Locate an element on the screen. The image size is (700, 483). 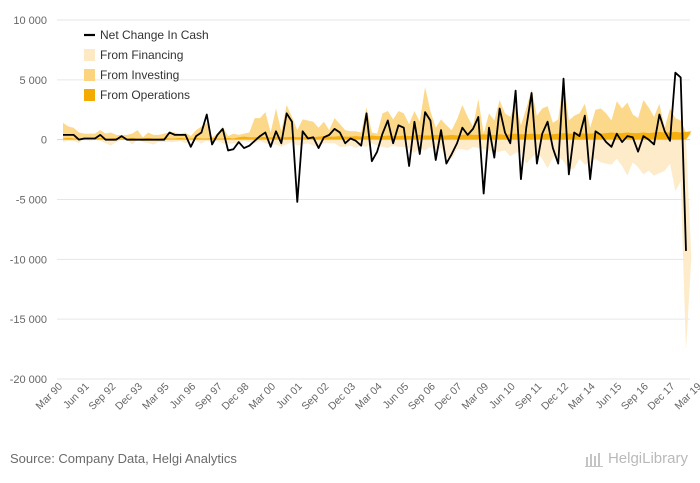
y-axis-labels: 10 000 5 000 0 -5 000 -10 000 -15 000 -20 000 is located at coordinates (28, 200).